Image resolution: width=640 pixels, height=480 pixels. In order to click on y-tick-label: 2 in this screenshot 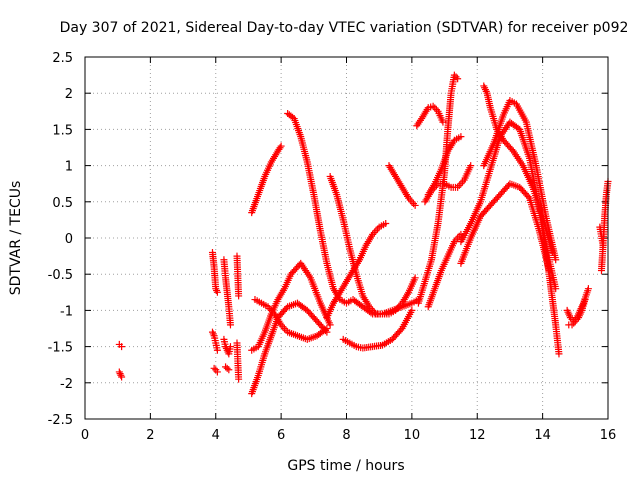, I will do `click(69, 94)`.